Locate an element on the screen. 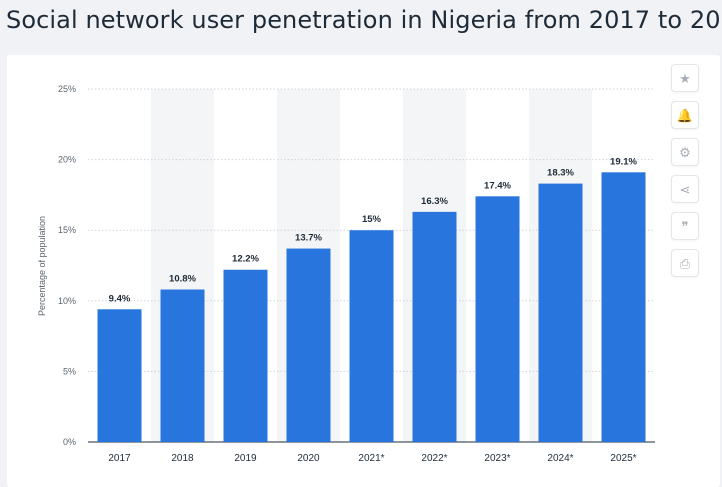 Image resolution: width=722 pixels, height=487 pixels. share-icon: ⋖ is located at coordinates (685, 189).